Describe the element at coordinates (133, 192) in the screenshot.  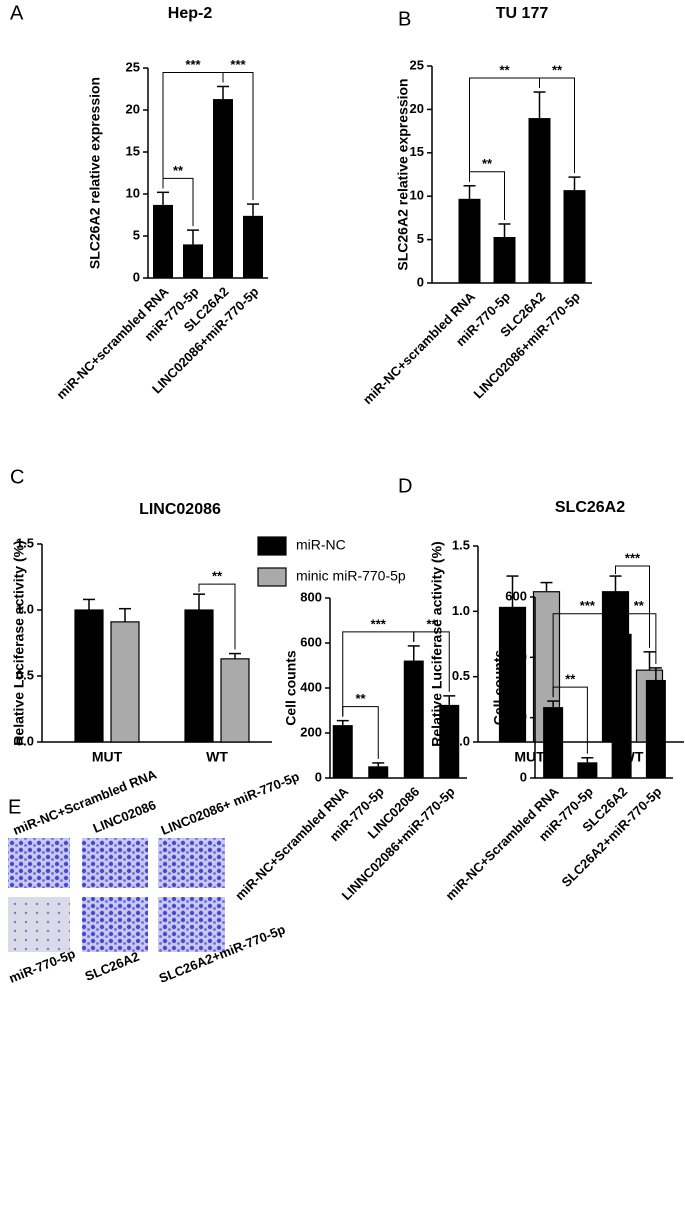
I see `y-tick-label: 10` at that location.